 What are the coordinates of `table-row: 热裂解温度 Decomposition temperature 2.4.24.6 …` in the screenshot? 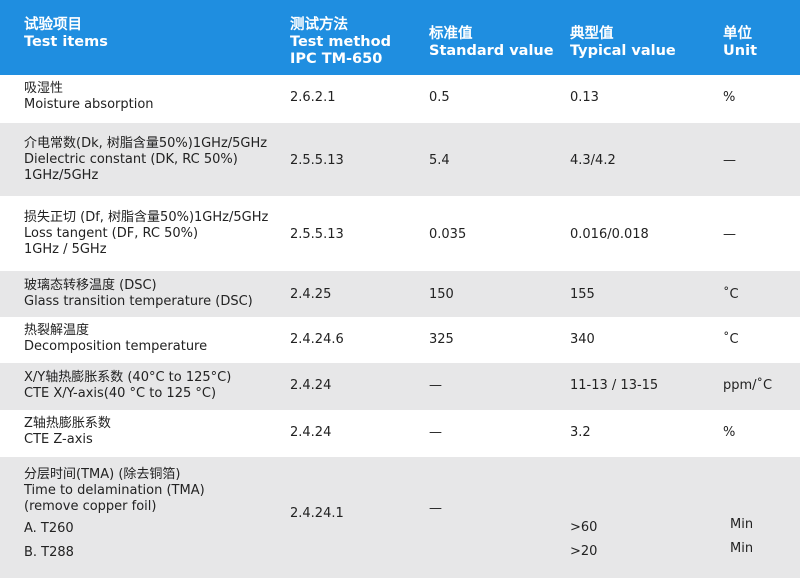 It's located at (400, 340).